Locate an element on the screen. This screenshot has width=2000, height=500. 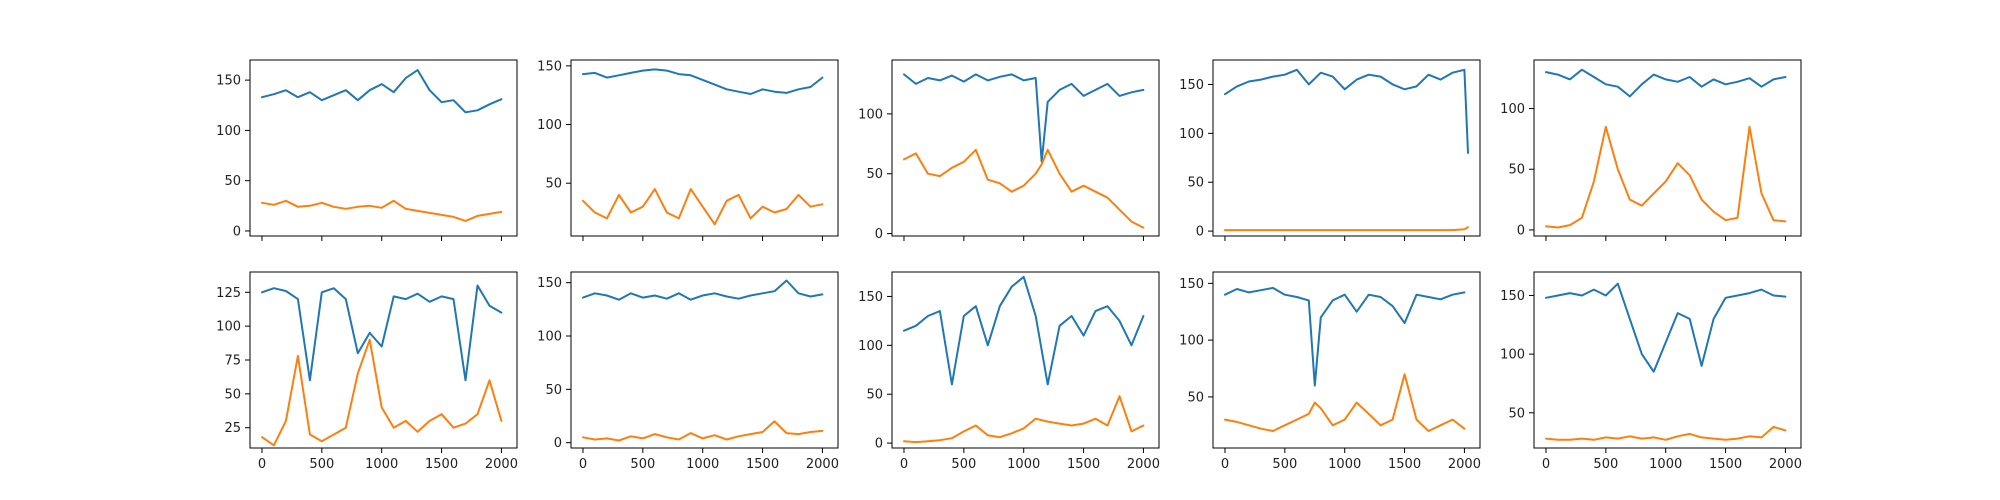
subplot-4: 0 50 100 150 is located at coordinates (1330, 150).